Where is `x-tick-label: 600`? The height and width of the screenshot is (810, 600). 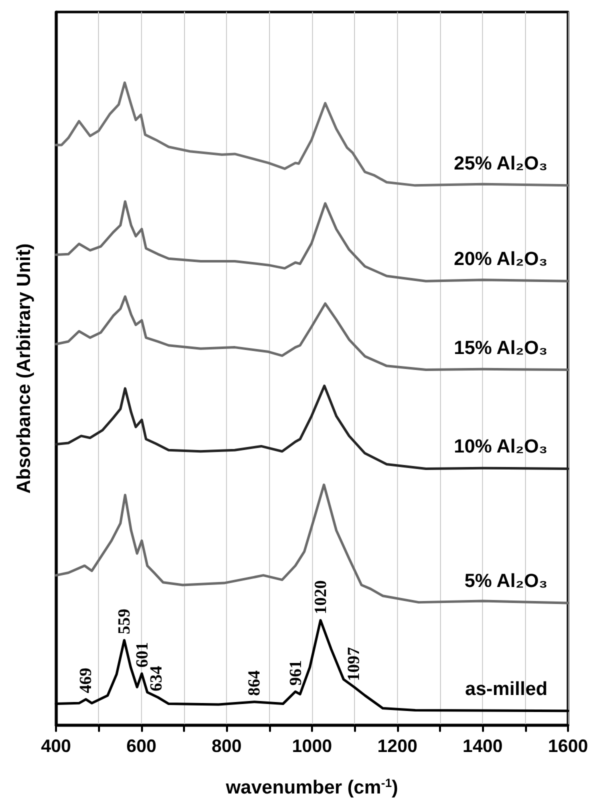
x-tick-label: 600 is located at coordinates (141, 746).